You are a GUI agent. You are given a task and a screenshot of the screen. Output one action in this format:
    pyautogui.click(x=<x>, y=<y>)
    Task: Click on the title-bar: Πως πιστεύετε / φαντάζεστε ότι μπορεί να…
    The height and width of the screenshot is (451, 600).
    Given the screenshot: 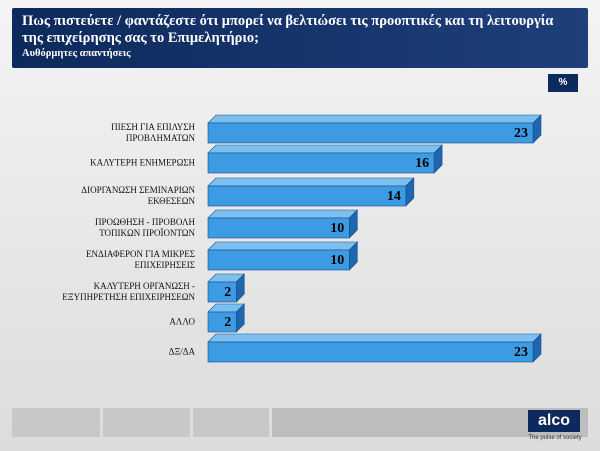 What is the action you would take?
    pyautogui.click(x=300, y=38)
    